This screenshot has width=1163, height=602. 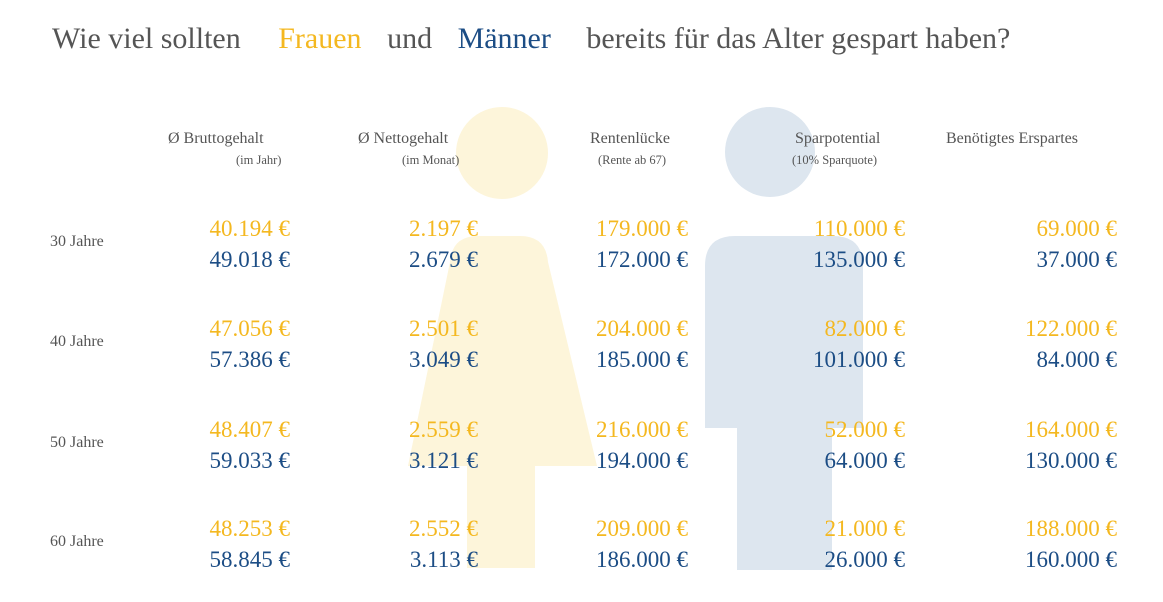 What do you see at coordinates (859, 228) in the screenshot?
I see `value-women: 110.000 €` at bounding box center [859, 228].